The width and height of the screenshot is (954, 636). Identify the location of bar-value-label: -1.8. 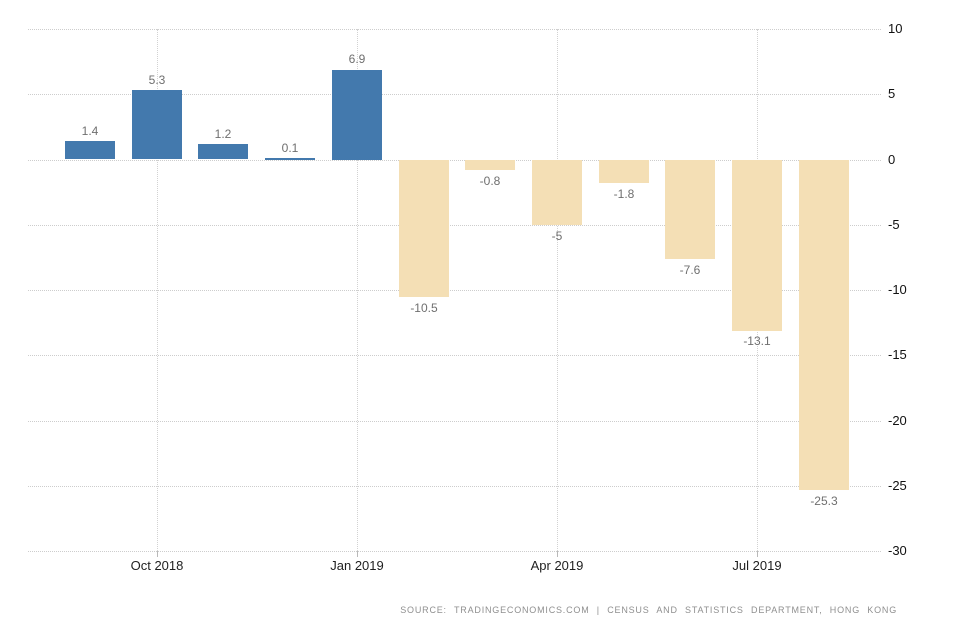
(624, 194).